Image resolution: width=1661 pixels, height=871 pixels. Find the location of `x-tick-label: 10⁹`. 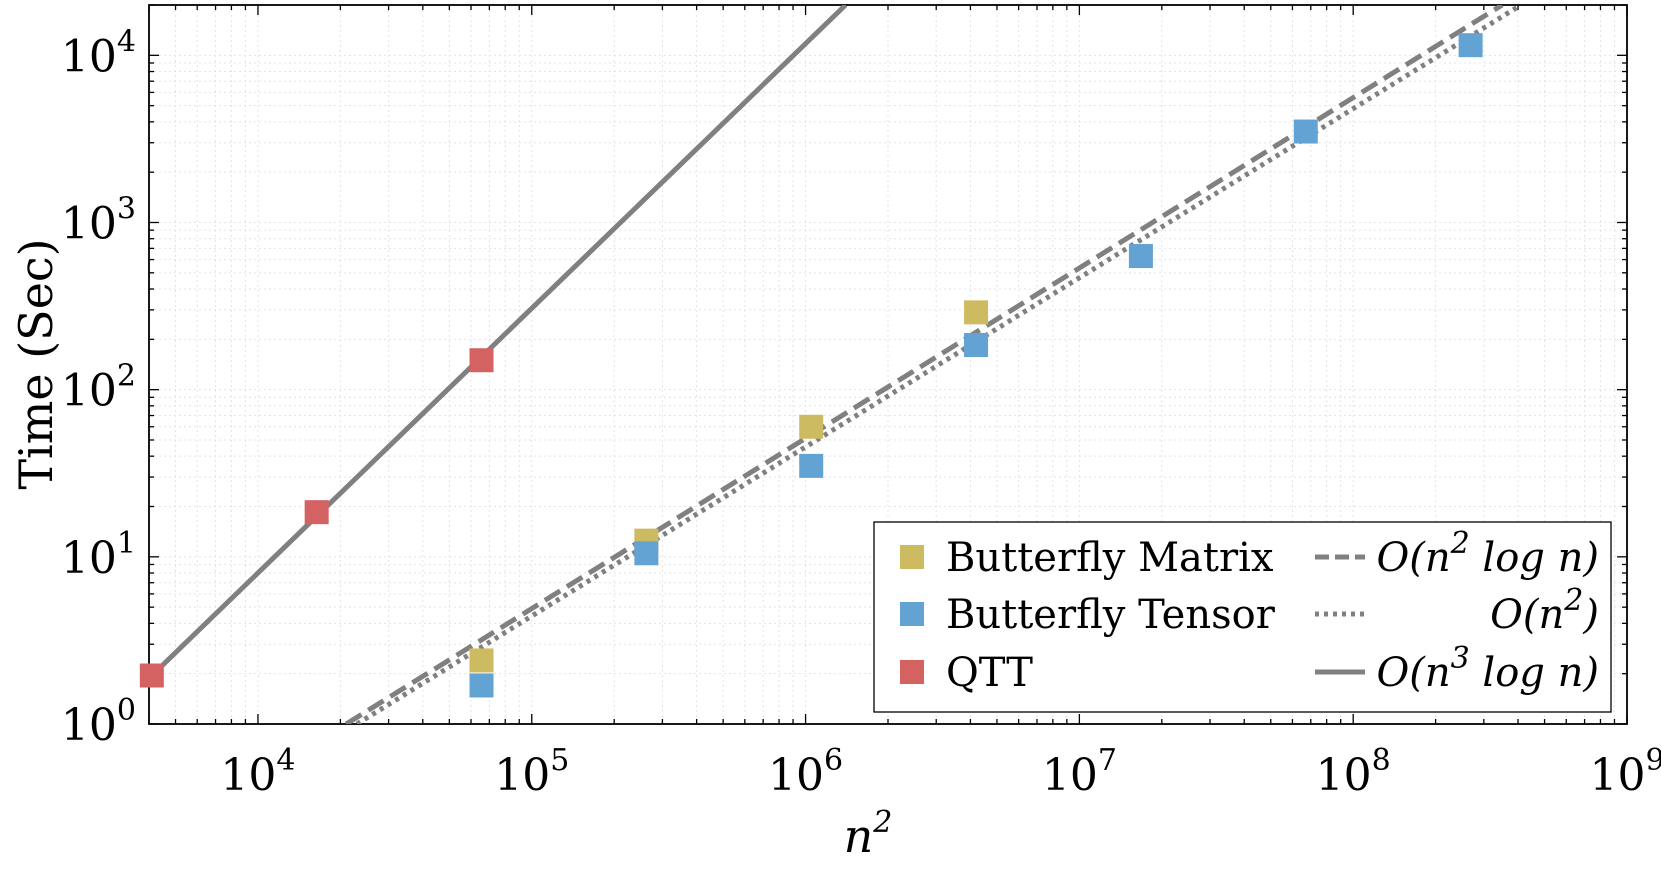

x-tick-label: 10⁹ is located at coordinates (1625, 772).